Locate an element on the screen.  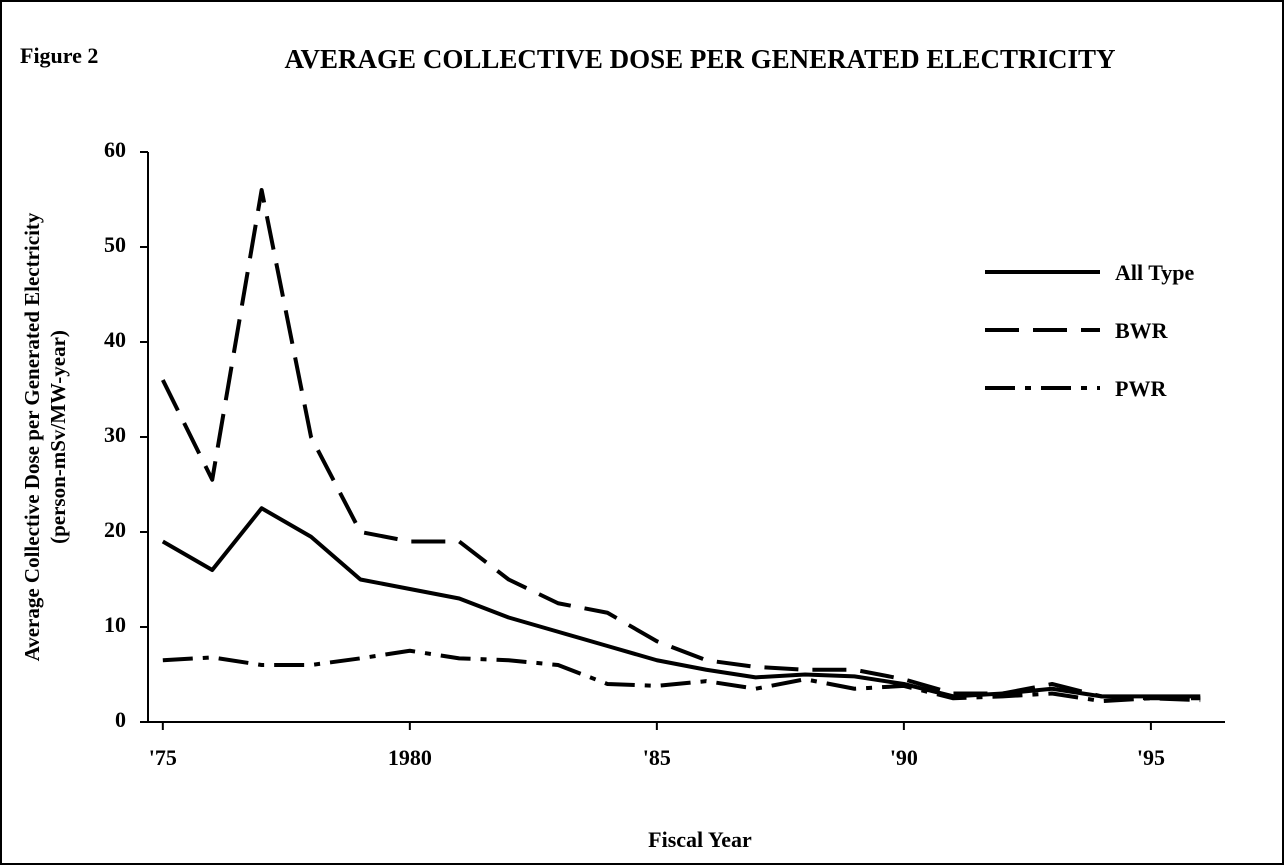
legend-label: PWR is located at coordinates (1141, 388).